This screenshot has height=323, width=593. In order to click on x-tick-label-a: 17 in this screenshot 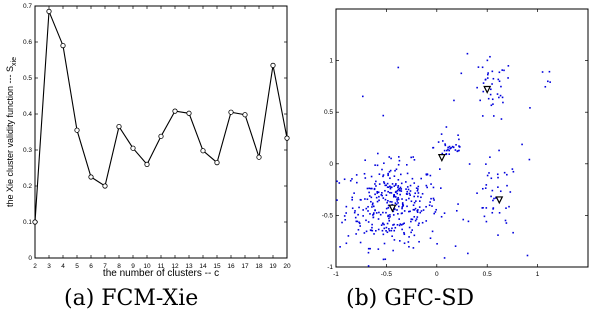, I will do `click(245, 266)`.